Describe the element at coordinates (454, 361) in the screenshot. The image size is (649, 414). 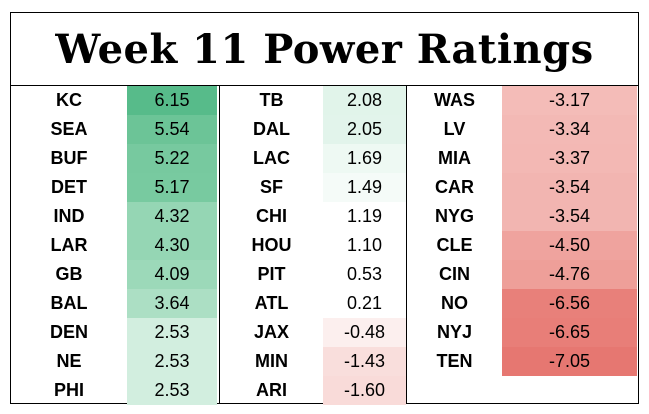
I see `team-abbrev: TEN` at that location.